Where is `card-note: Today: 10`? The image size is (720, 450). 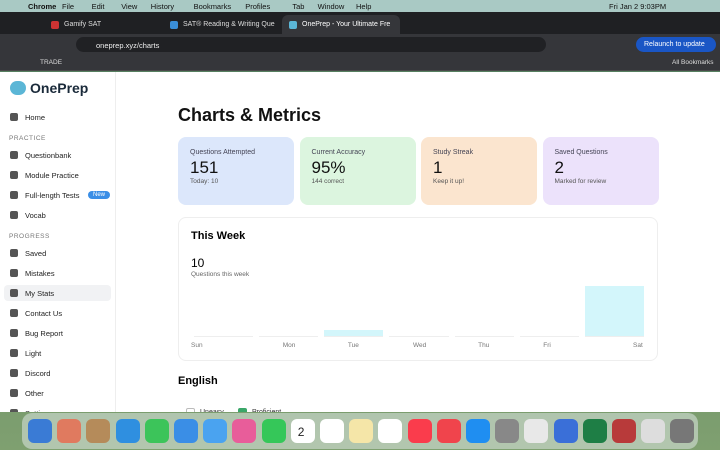
card-note: Today: 10 is located at coordinates (204, 181).